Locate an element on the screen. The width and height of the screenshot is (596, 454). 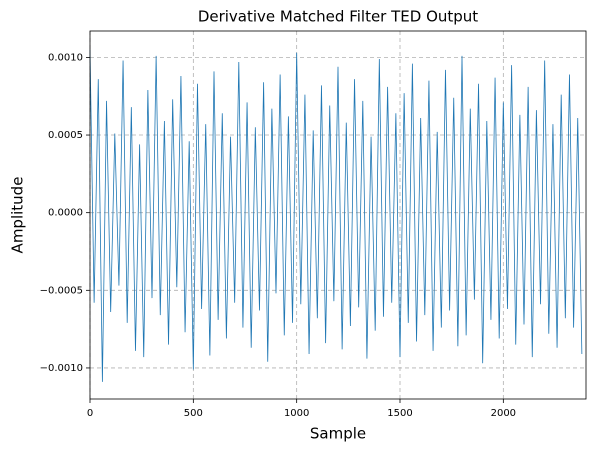
x-tick-label: 500 is located at coordinates (193, 413).